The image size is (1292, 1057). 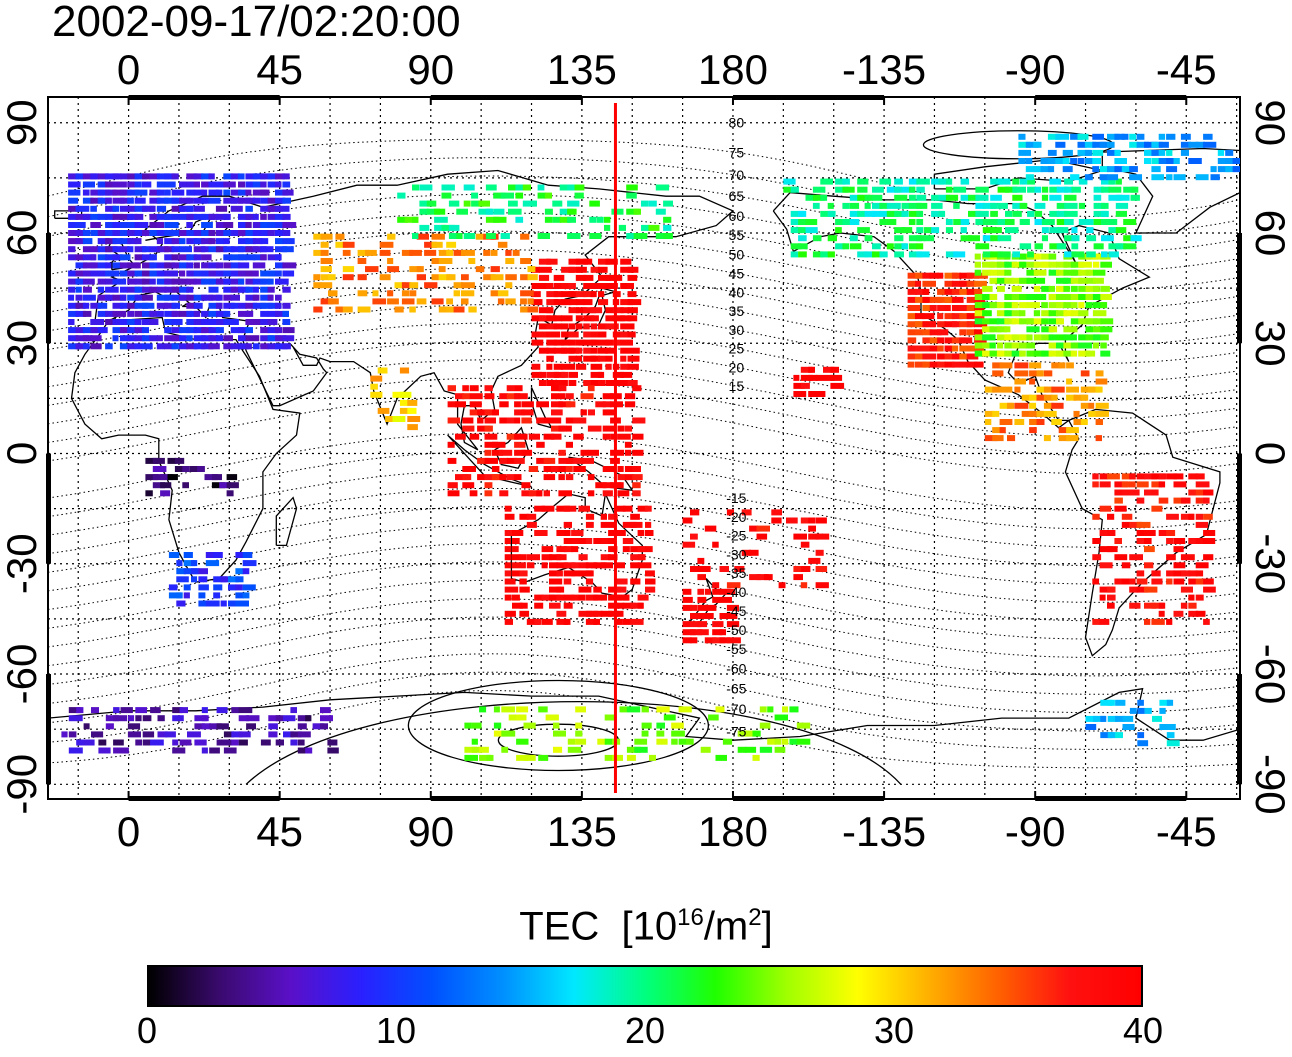 I want to click on tec-cell-antarctica-east, so click(x=763, y=709).